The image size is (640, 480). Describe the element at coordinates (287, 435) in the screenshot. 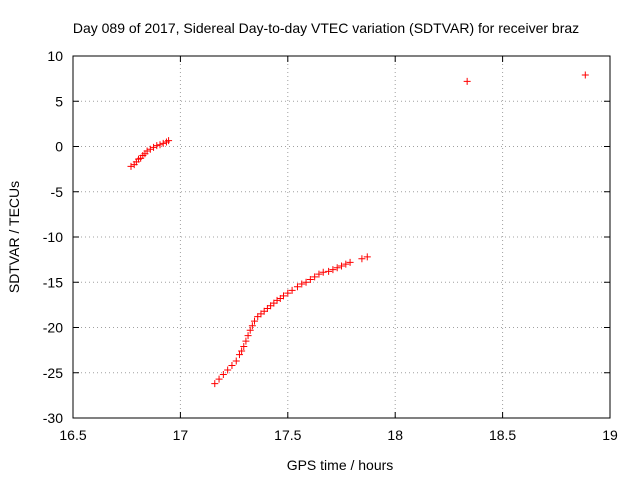

I see `x-tick-label: 17.5` at that location.